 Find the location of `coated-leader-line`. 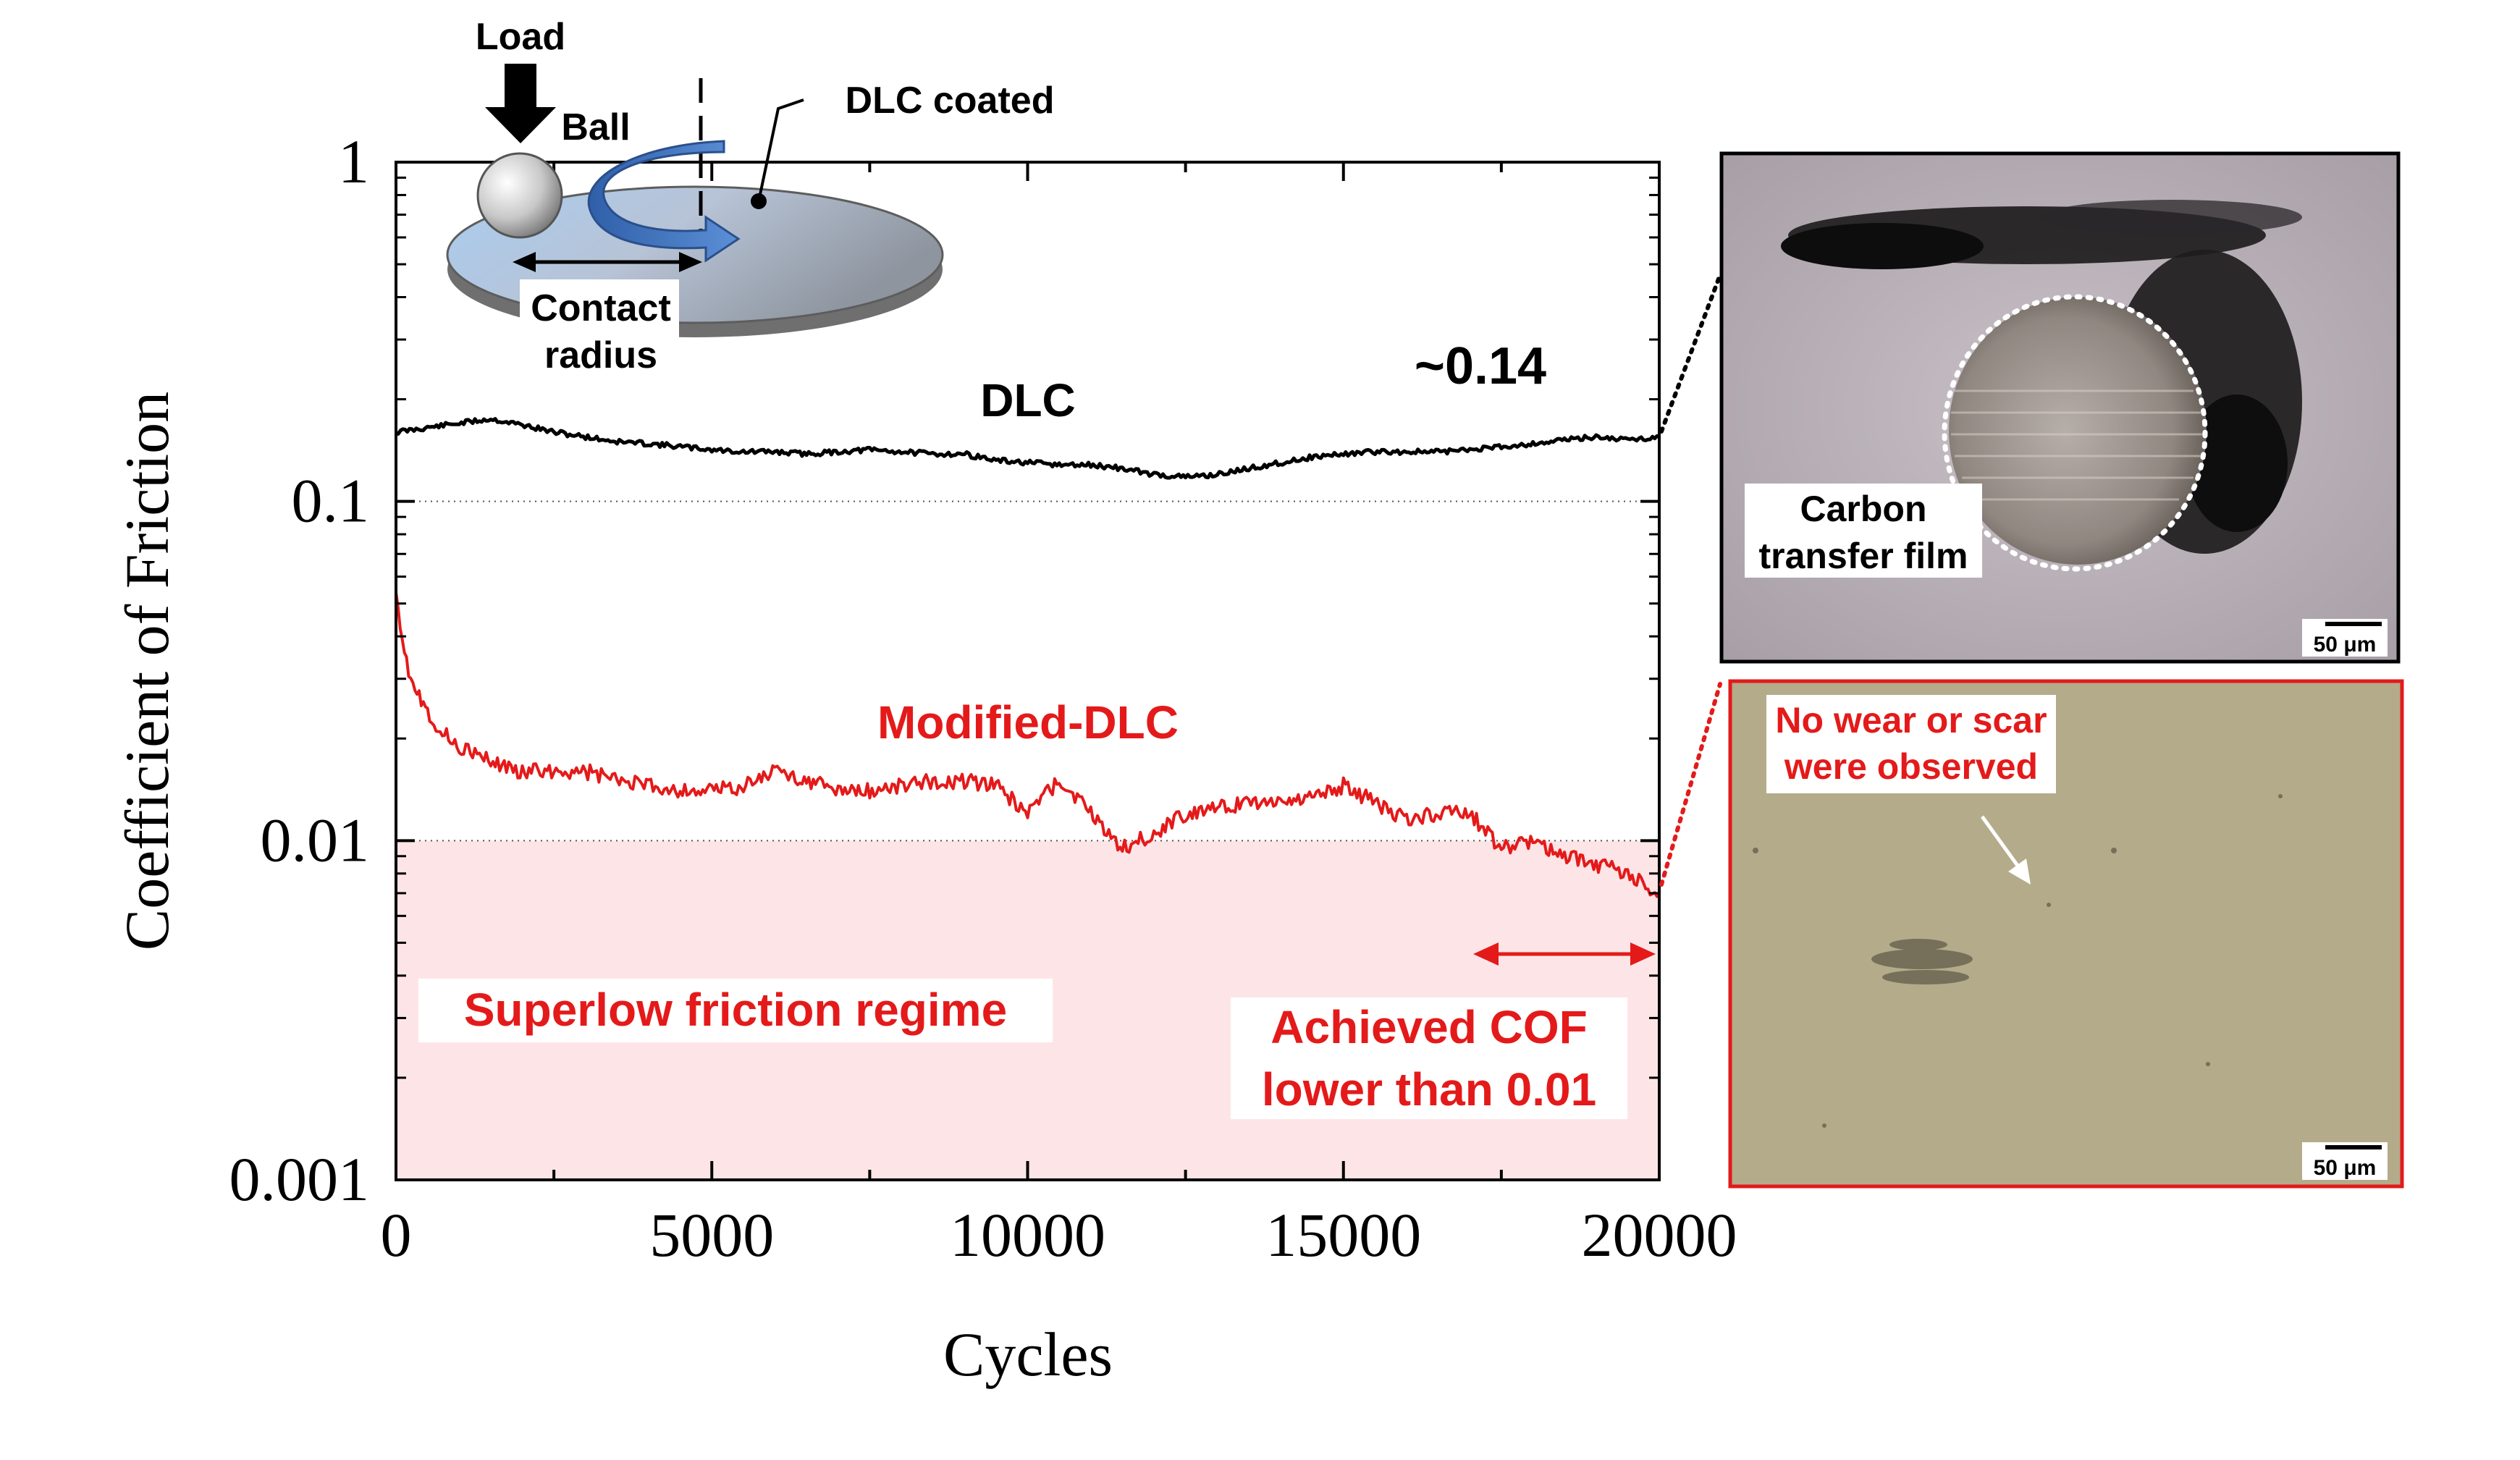

coated-leader-line is located at coordinates (780, 150).